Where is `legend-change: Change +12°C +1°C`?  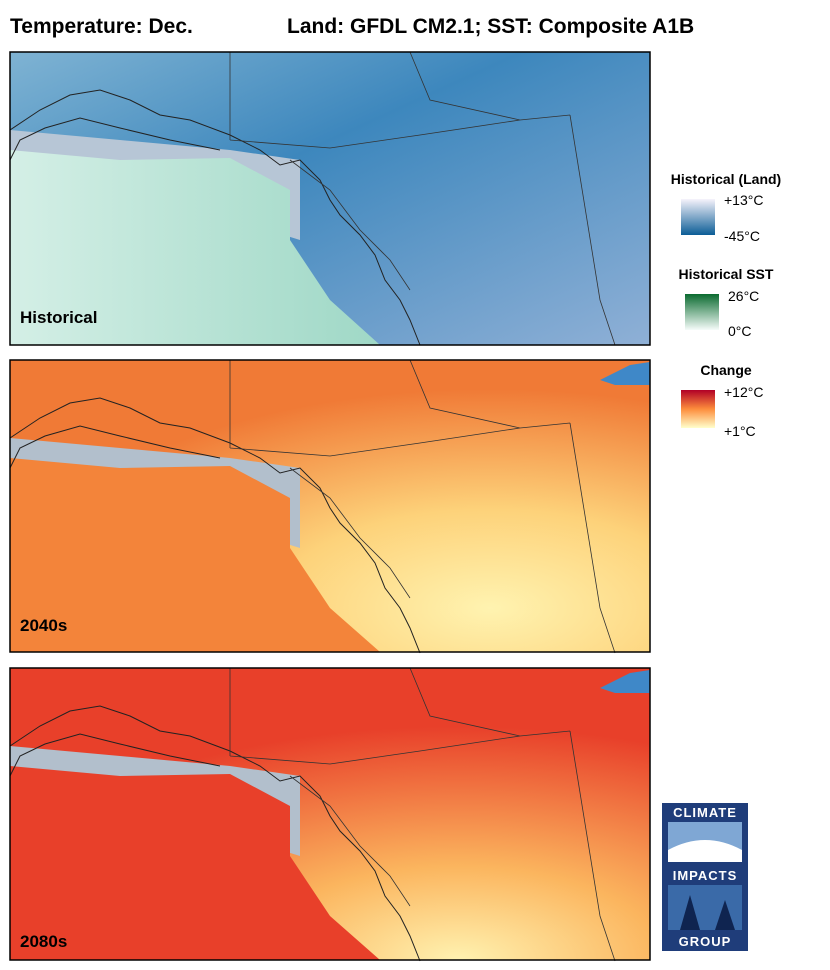 legend-change: Change +12°C +1°C is located at coordinates (722, 400).